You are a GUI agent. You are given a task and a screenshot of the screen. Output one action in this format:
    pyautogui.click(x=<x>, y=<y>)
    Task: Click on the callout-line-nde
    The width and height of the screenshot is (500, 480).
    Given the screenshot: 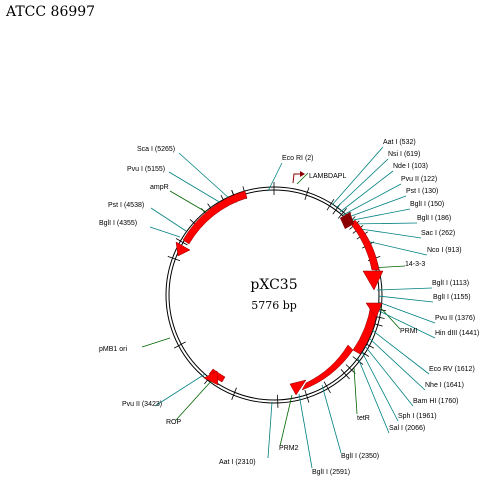 What is the action you would take?
    pyautogui.click(x=366, y=191)
    